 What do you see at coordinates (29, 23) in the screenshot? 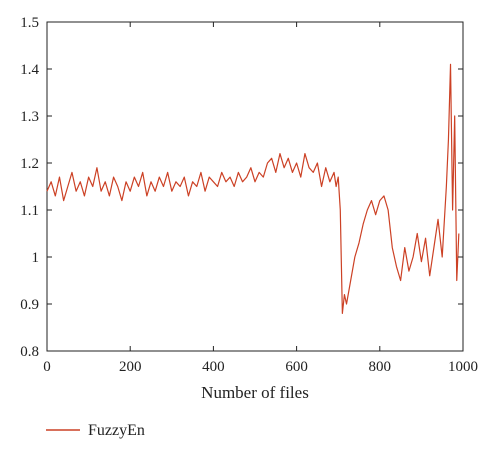
I see `y-tick-label: 1.5` at bounding box center [29, 23].